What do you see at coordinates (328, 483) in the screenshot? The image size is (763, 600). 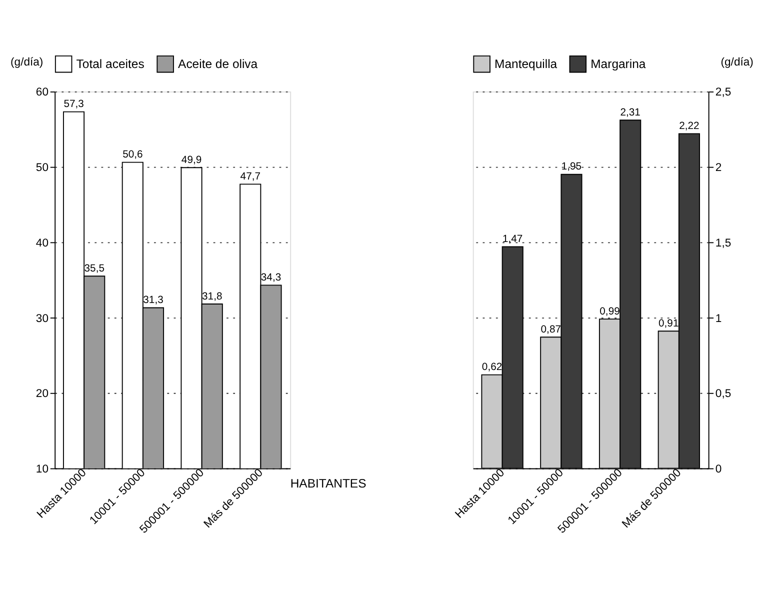 I see `x-axis-title: HABITANTES` at bounding box center [328, 483].